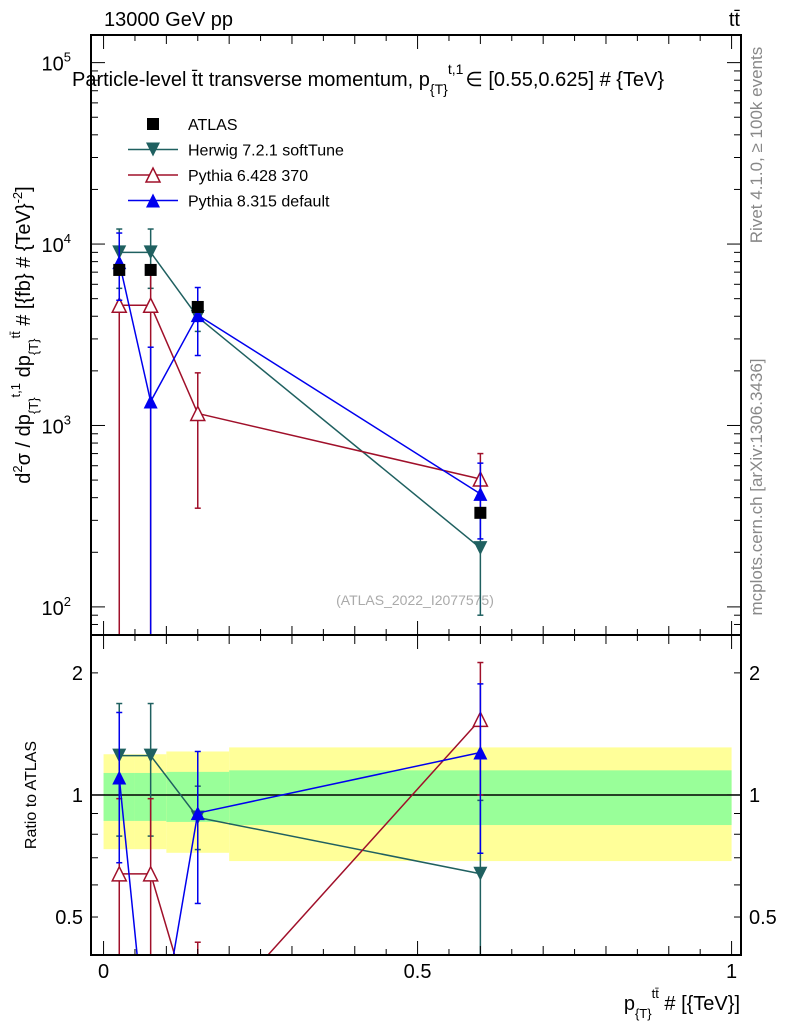  Describe the element at coordinates (682, 1003) in the screenshot. I see `x-axis-label: p{T}tt̄ # [{TeV}]` at that location.